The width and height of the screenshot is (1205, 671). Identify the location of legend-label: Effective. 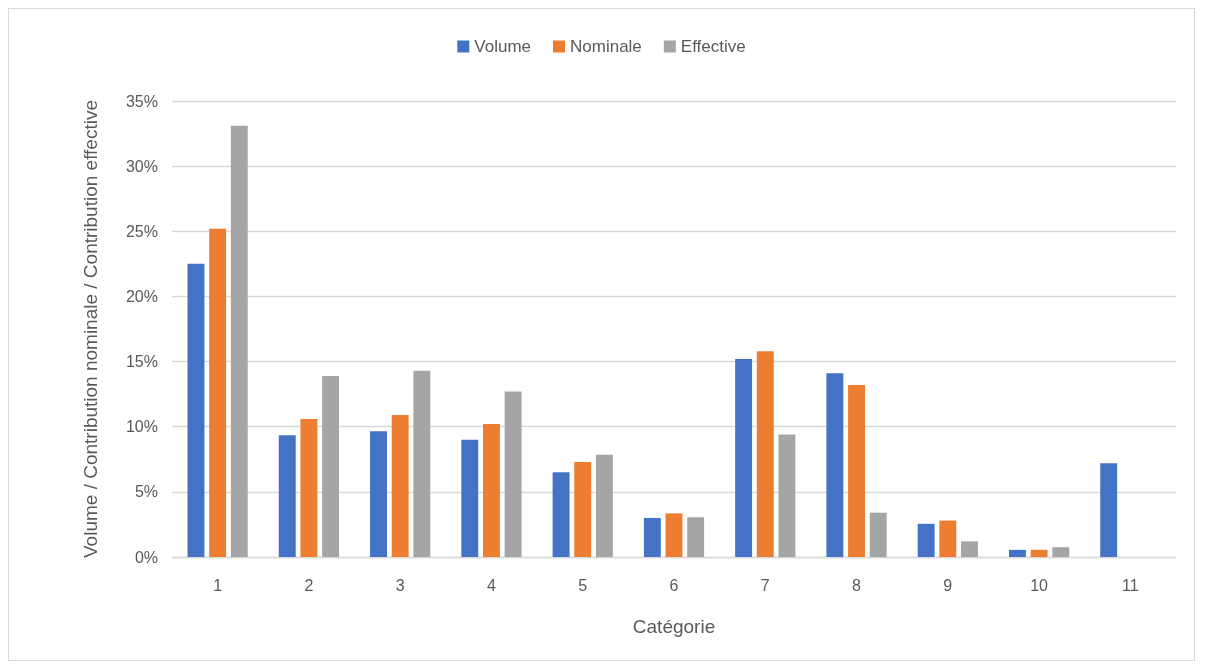
(713, 46).